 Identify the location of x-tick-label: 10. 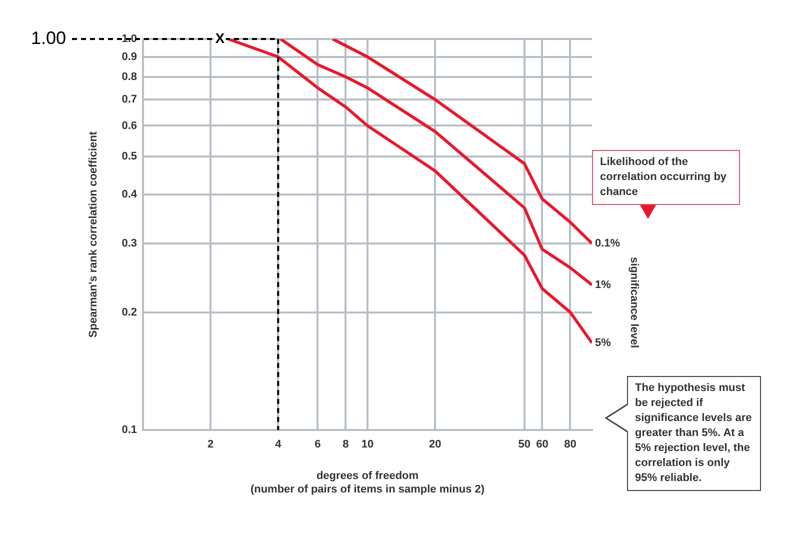
(367, 444).